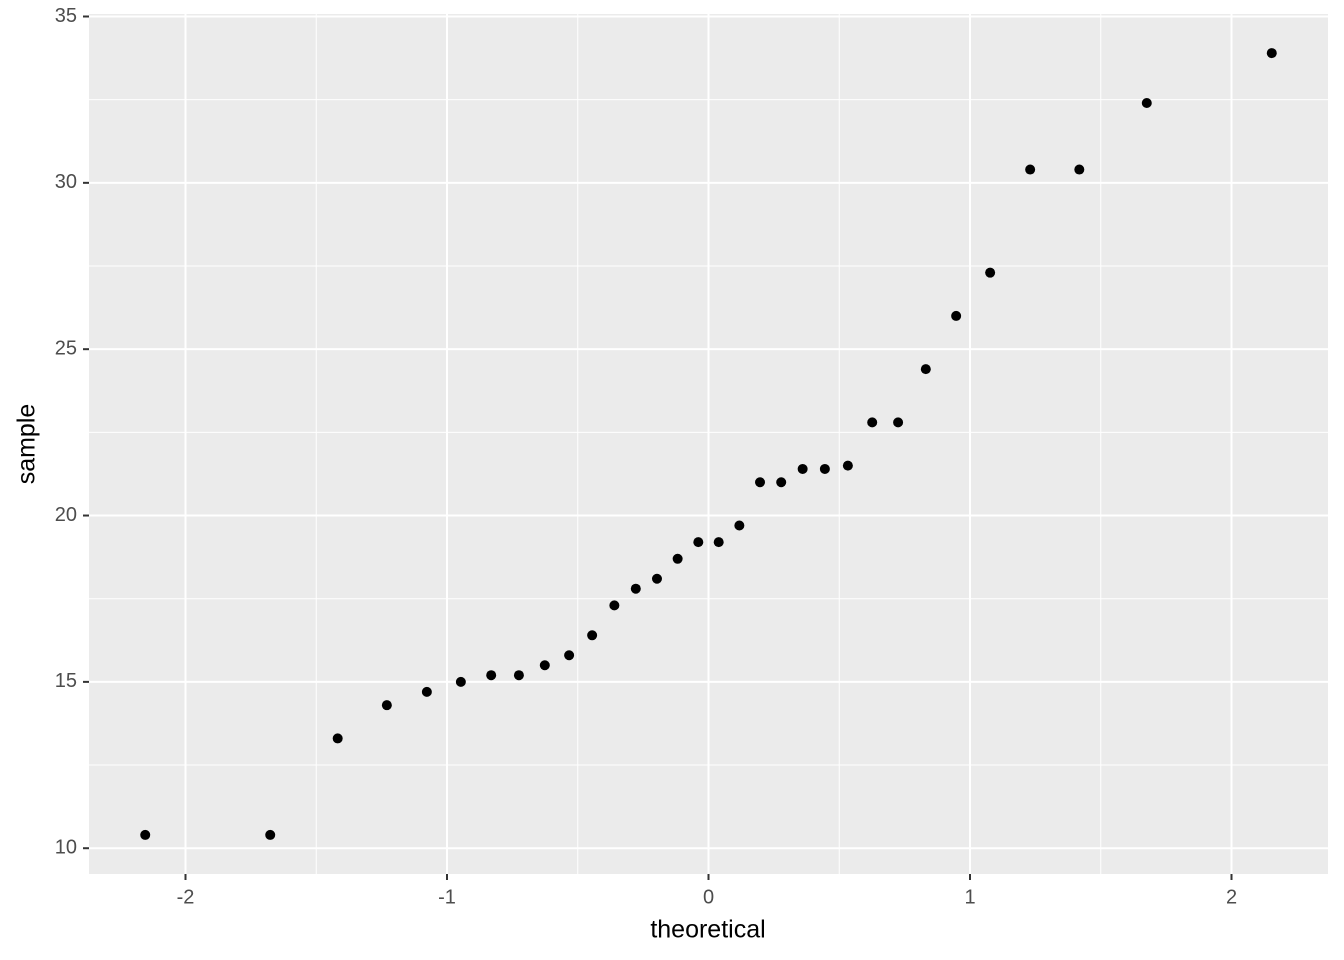 This screenshot has height=960, width=1344. Describe the element at coordinates (1231, 897) in the screenshot. I see `x-tick-label: 2` at that location.